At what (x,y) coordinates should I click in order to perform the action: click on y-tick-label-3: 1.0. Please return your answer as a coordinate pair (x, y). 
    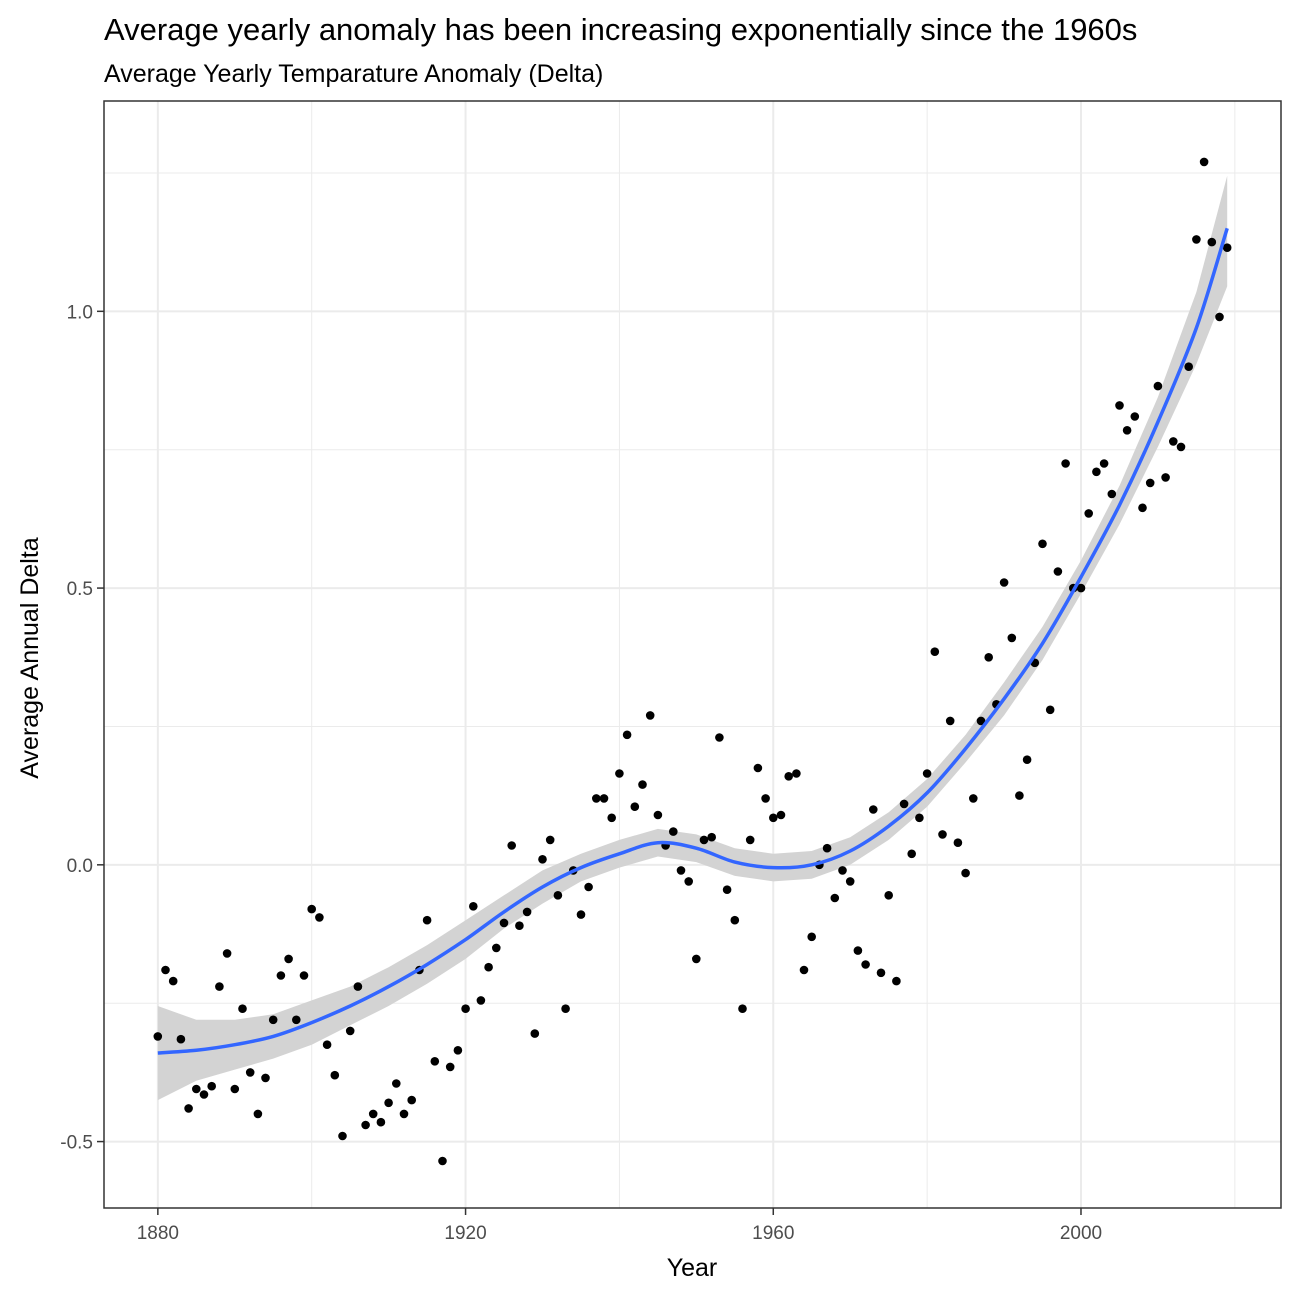
    Looking at the image, I should click on (80, 312).